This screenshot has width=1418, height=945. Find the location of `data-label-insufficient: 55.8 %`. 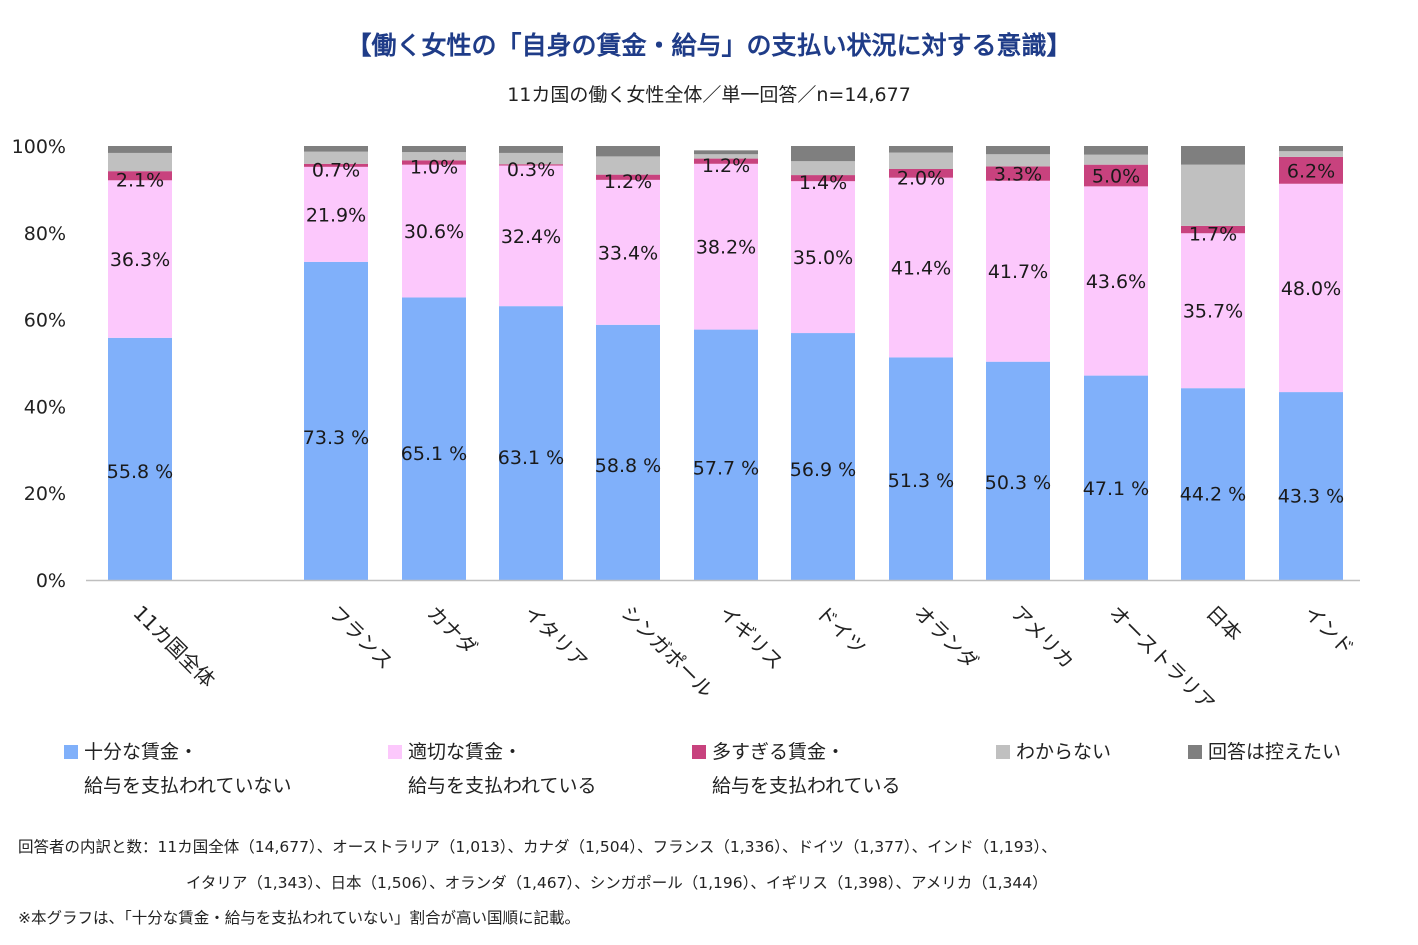

data-label-insufficient: 55.8 % is located at coordinates (140, 472).